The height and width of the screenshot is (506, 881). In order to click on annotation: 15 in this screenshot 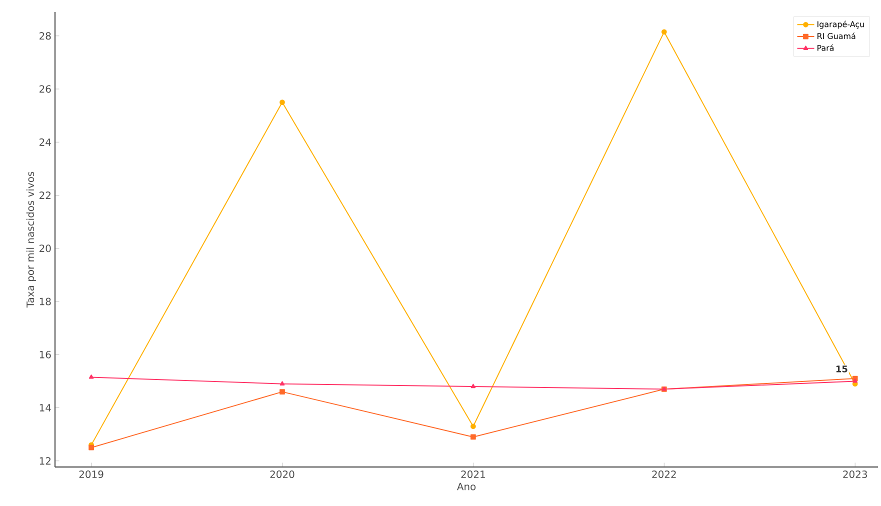, I will do `click(842, 369)`.